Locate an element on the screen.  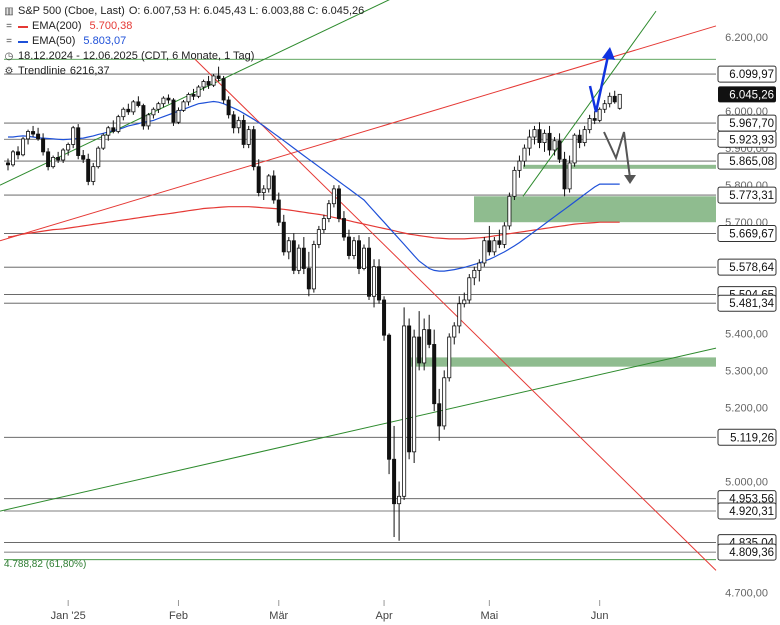
ema200-swatch is located at coordinates (23, 26).